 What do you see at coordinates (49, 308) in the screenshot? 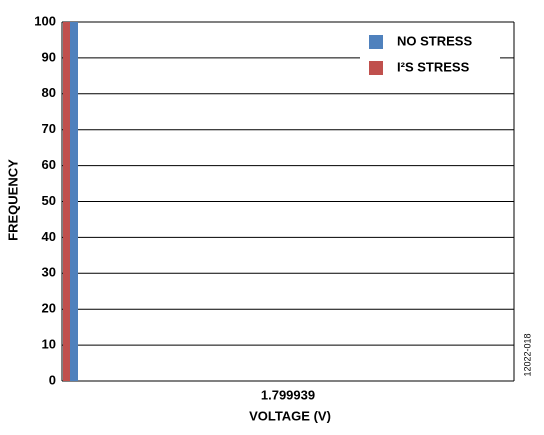
I see `y-tick-label: 20` at bounding box center [49, 308].